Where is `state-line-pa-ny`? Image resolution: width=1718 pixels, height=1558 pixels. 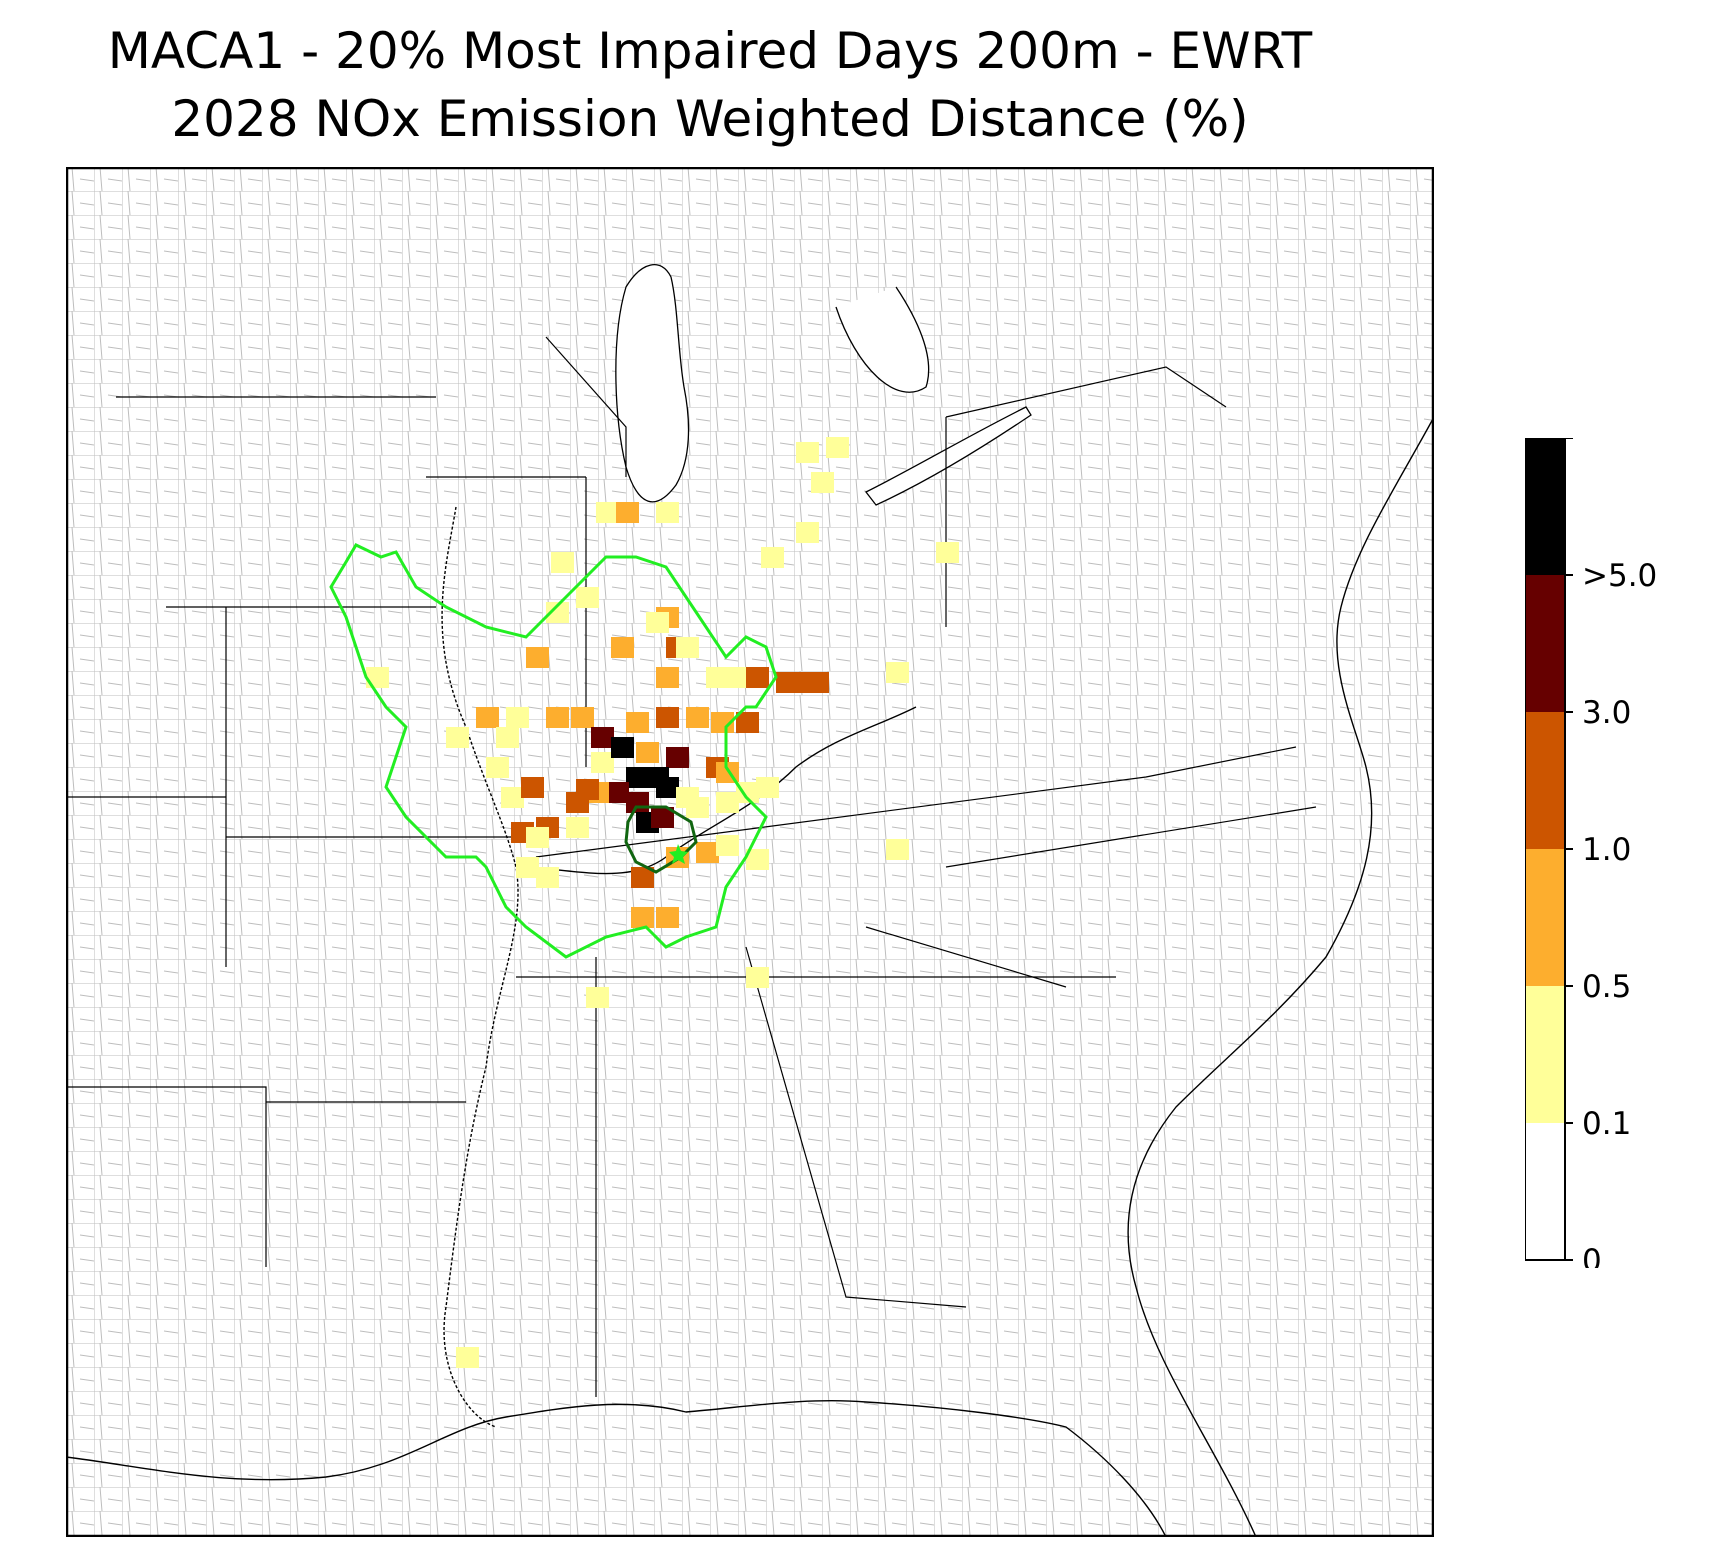 state-line-pa-ny is located at coordinates (1086, 392).